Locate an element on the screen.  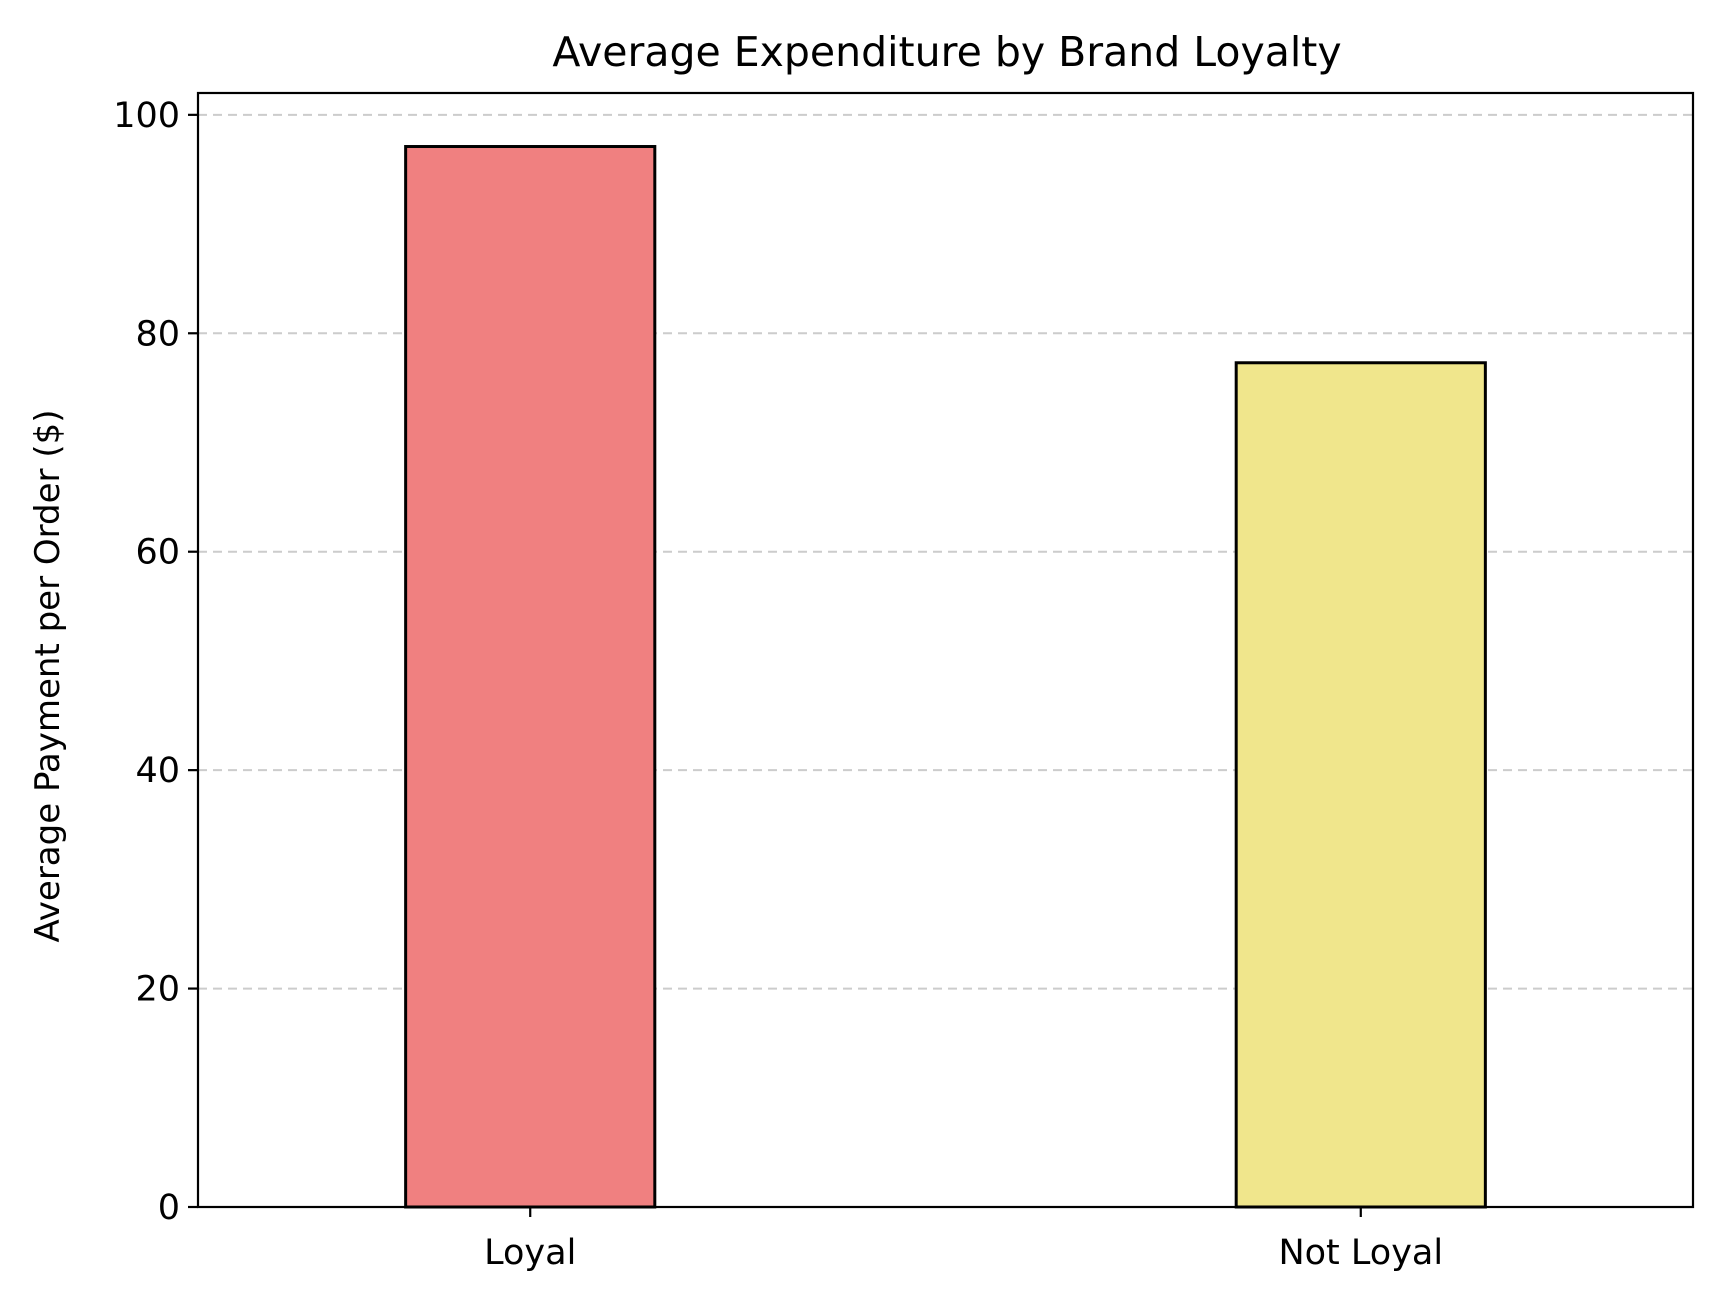
y-tick-label-100: 100 is located at coordinates (146, 116).